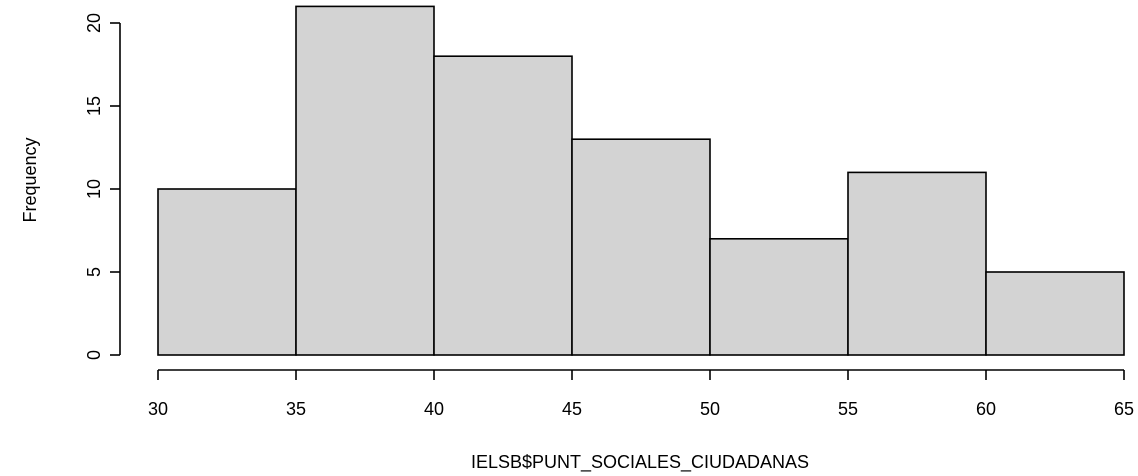 The height and width of the screenshot is (476, 1138). I want to click on x-tick-label: 35, so click(296, 409).